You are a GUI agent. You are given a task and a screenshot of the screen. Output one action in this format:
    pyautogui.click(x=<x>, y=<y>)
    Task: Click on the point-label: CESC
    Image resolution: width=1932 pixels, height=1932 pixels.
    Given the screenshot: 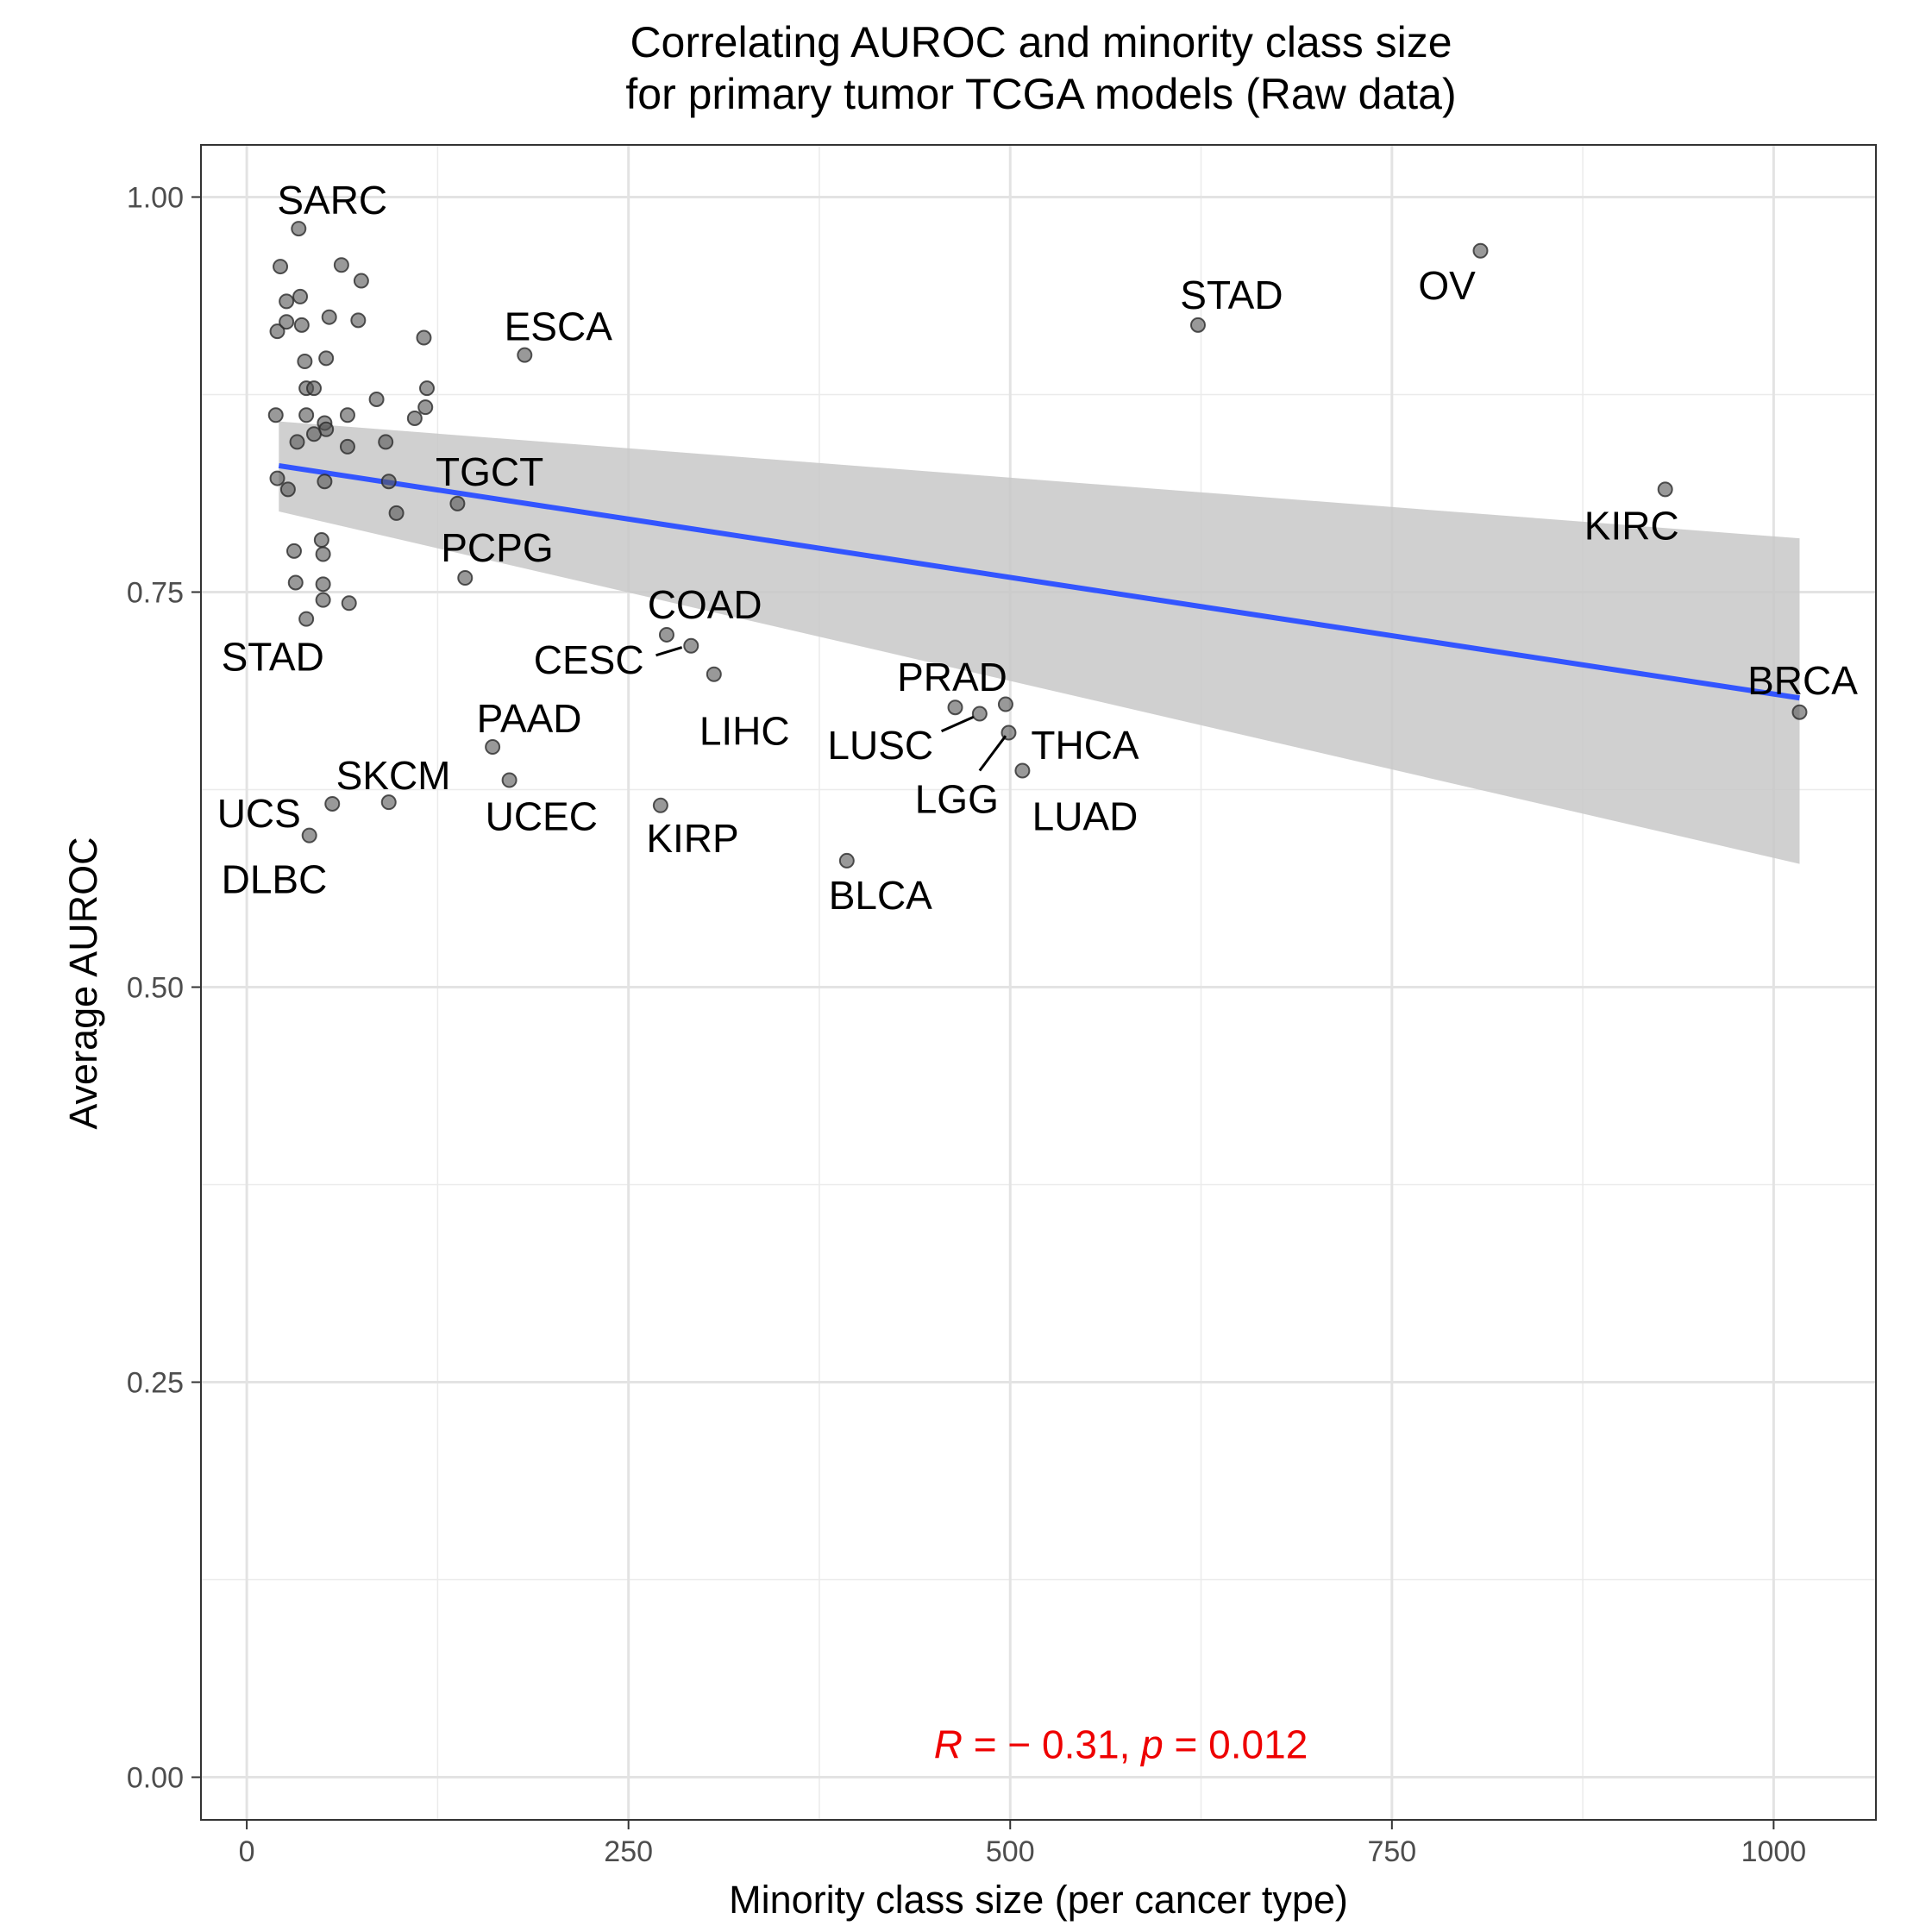 What is the action you would take?
    pyautogui.click(x=589, y=660)
    